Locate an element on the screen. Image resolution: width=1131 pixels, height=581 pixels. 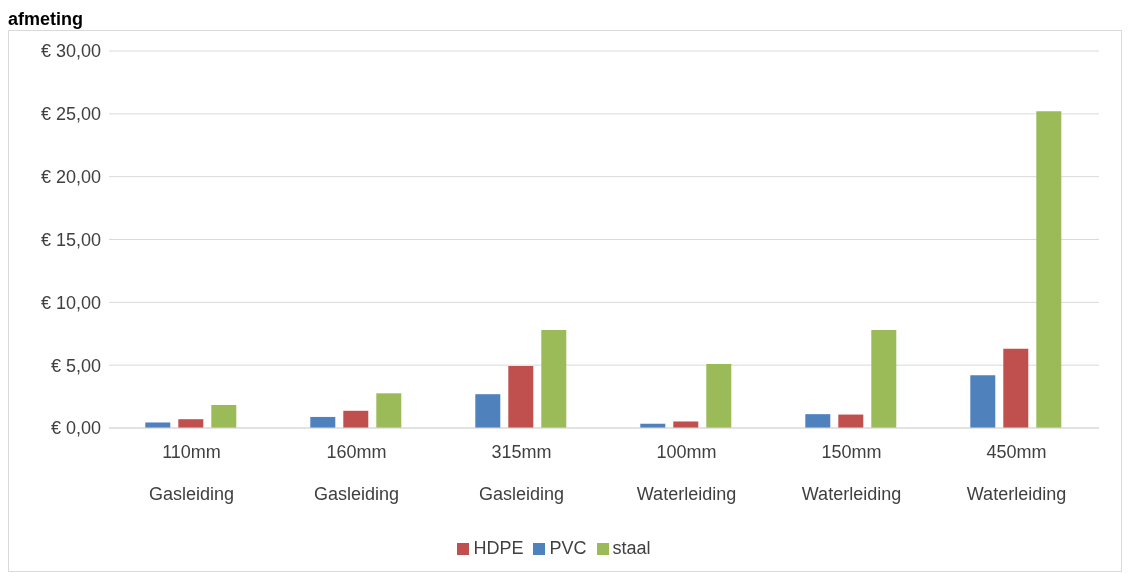
y-tick-label: € 10,00 is located at coordinates (70, 302).